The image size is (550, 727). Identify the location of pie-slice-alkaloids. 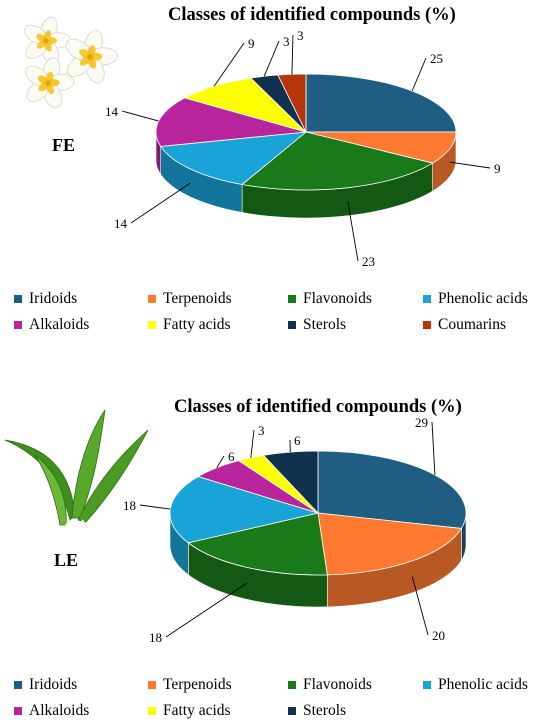
(231, 122).